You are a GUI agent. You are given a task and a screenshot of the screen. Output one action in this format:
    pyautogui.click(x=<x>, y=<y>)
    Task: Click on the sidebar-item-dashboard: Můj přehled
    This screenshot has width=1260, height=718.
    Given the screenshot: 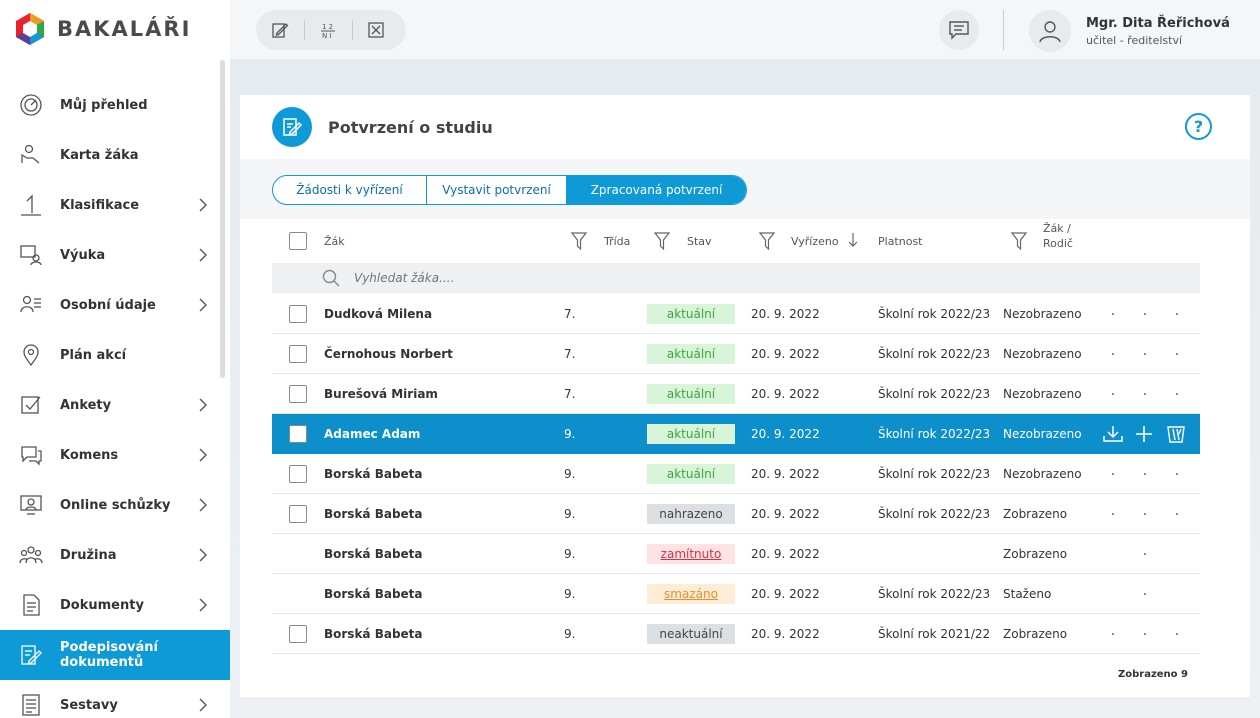 What is the action you would take?
    pyautogui.click(x=115, y=105)
    